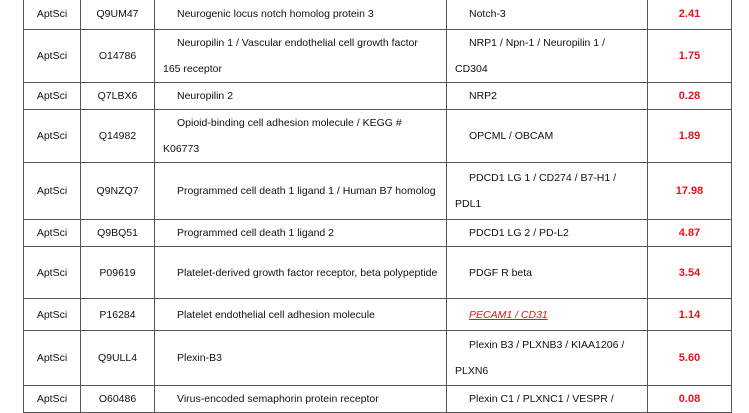 Image resolution: width=749 pixels, height=413 pixels. What do you see at coordinates (689, 233) in the screenshot?
I see `value-cell: 4.87` at bounding box center [689, 233].